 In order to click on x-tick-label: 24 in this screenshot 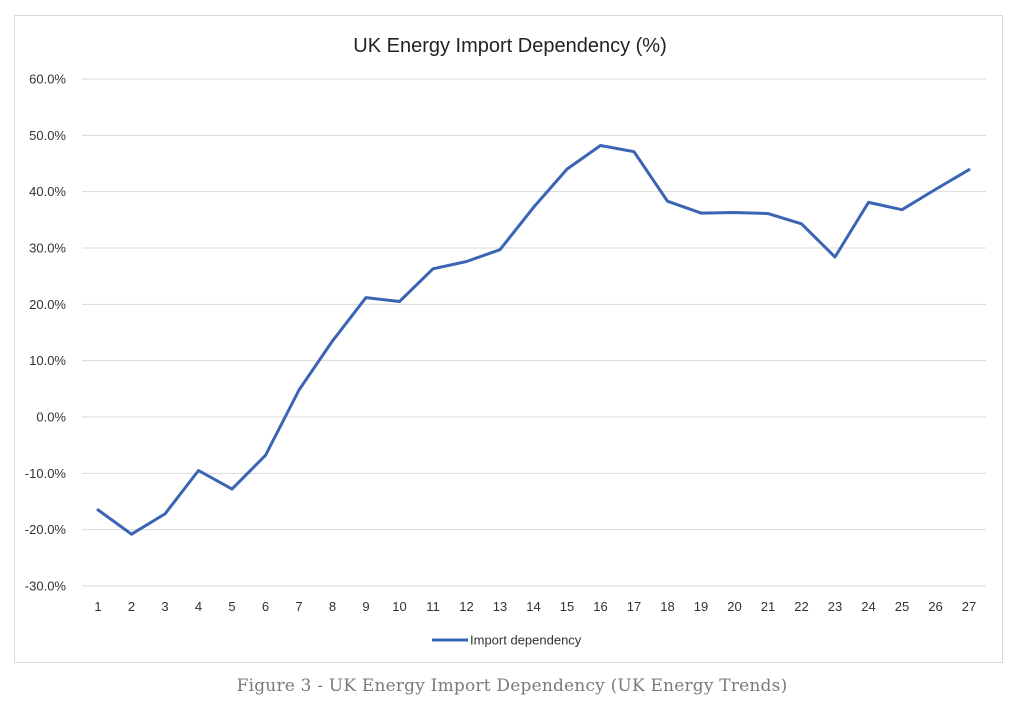, I will do `click(868, 606)`.